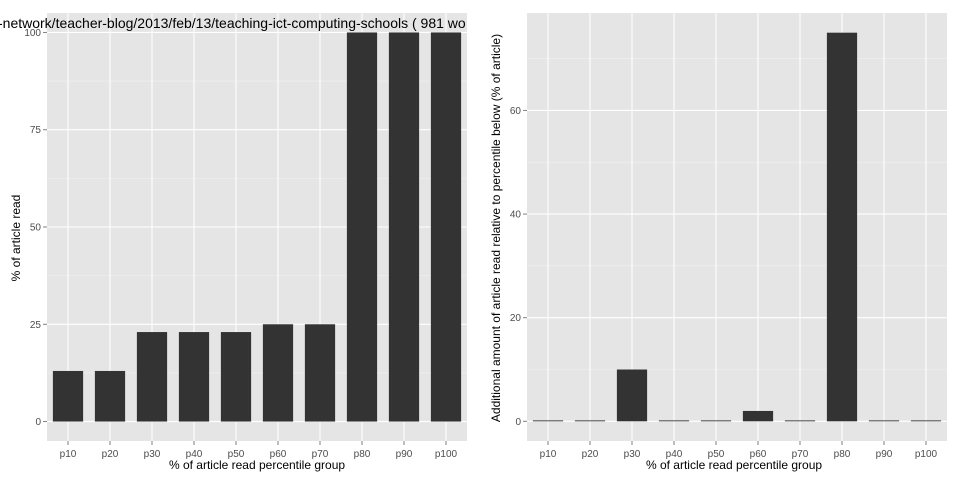  I want to click on left-x-tick-label: p50, so click(236, 454).